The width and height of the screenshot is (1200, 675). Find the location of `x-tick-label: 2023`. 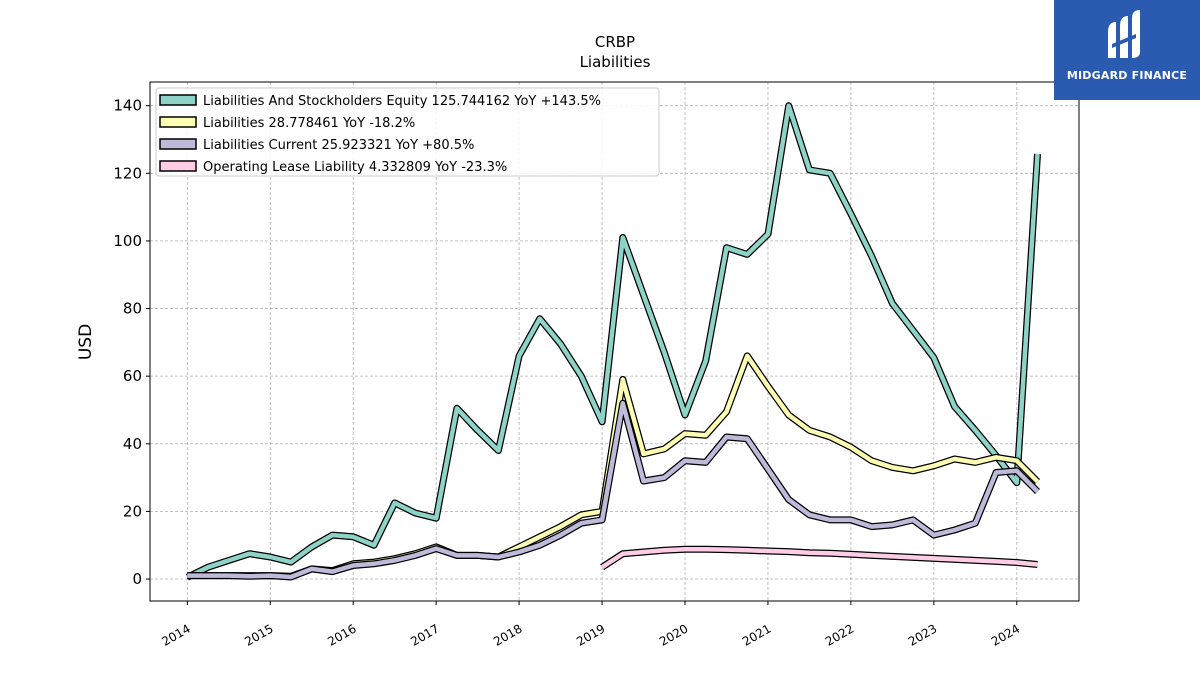

x-tick-label: 2023 is located at coordinates (922, 634).